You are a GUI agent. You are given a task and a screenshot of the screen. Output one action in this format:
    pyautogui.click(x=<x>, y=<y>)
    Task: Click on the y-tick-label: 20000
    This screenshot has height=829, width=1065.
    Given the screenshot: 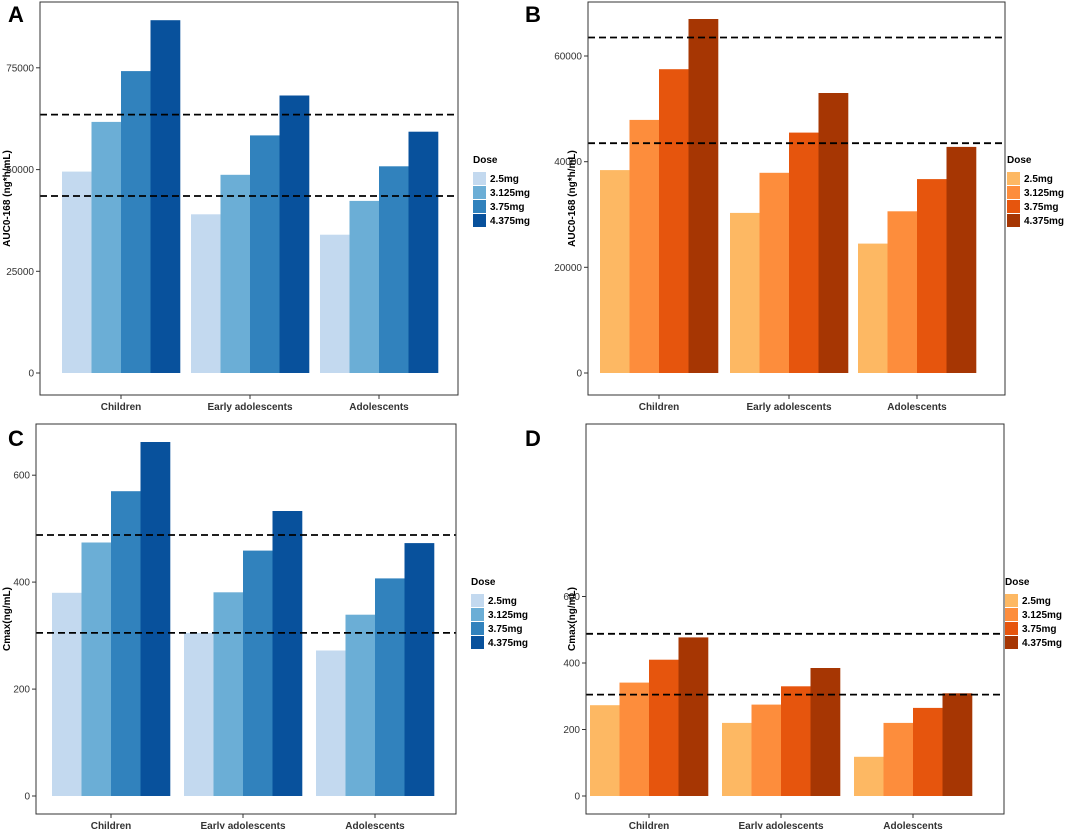 What is the action you would take?
    pyautogui.click(x=568, y=268)
    